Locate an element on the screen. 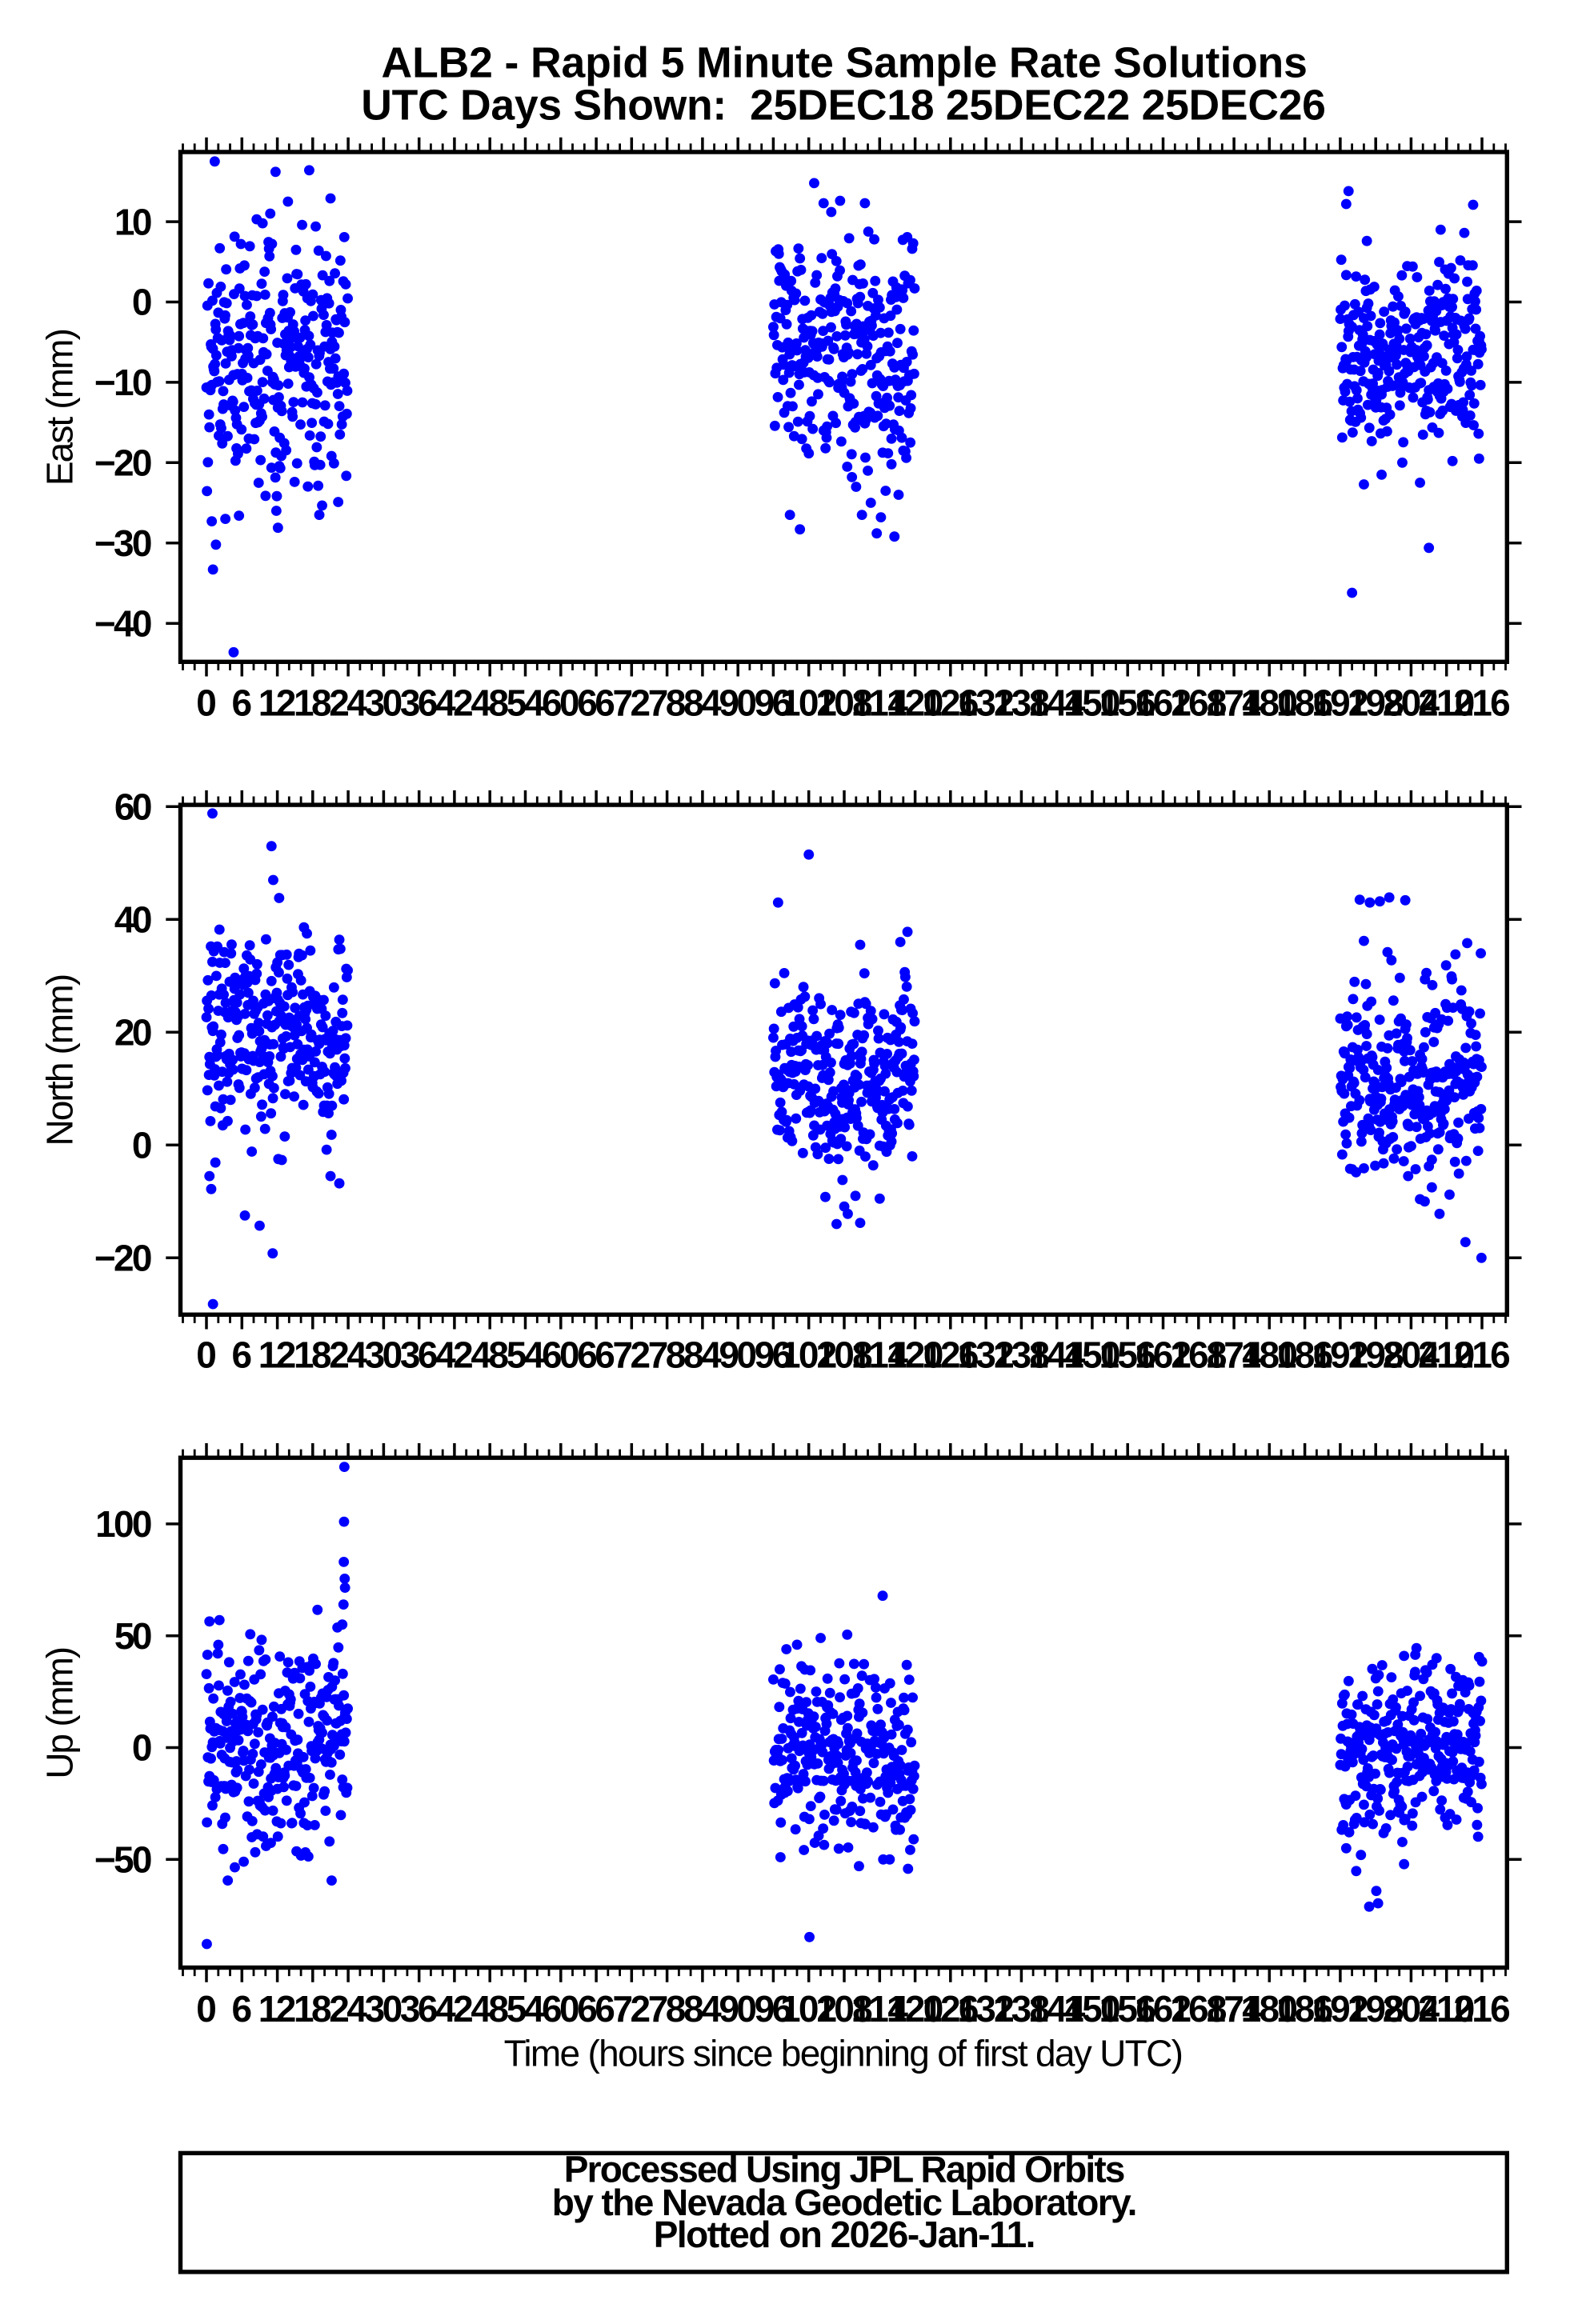 This screenshot has height=2324, width=1570. svg-text: East (mm) is located at coordinates (60, 407).